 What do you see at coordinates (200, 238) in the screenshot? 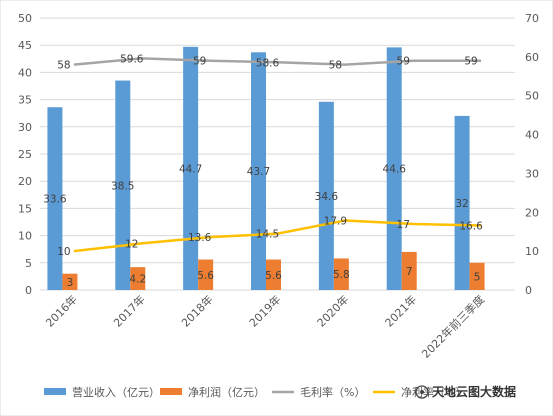
I see `net-margin-value-label: 13.6` at bounding box center [200, 238].